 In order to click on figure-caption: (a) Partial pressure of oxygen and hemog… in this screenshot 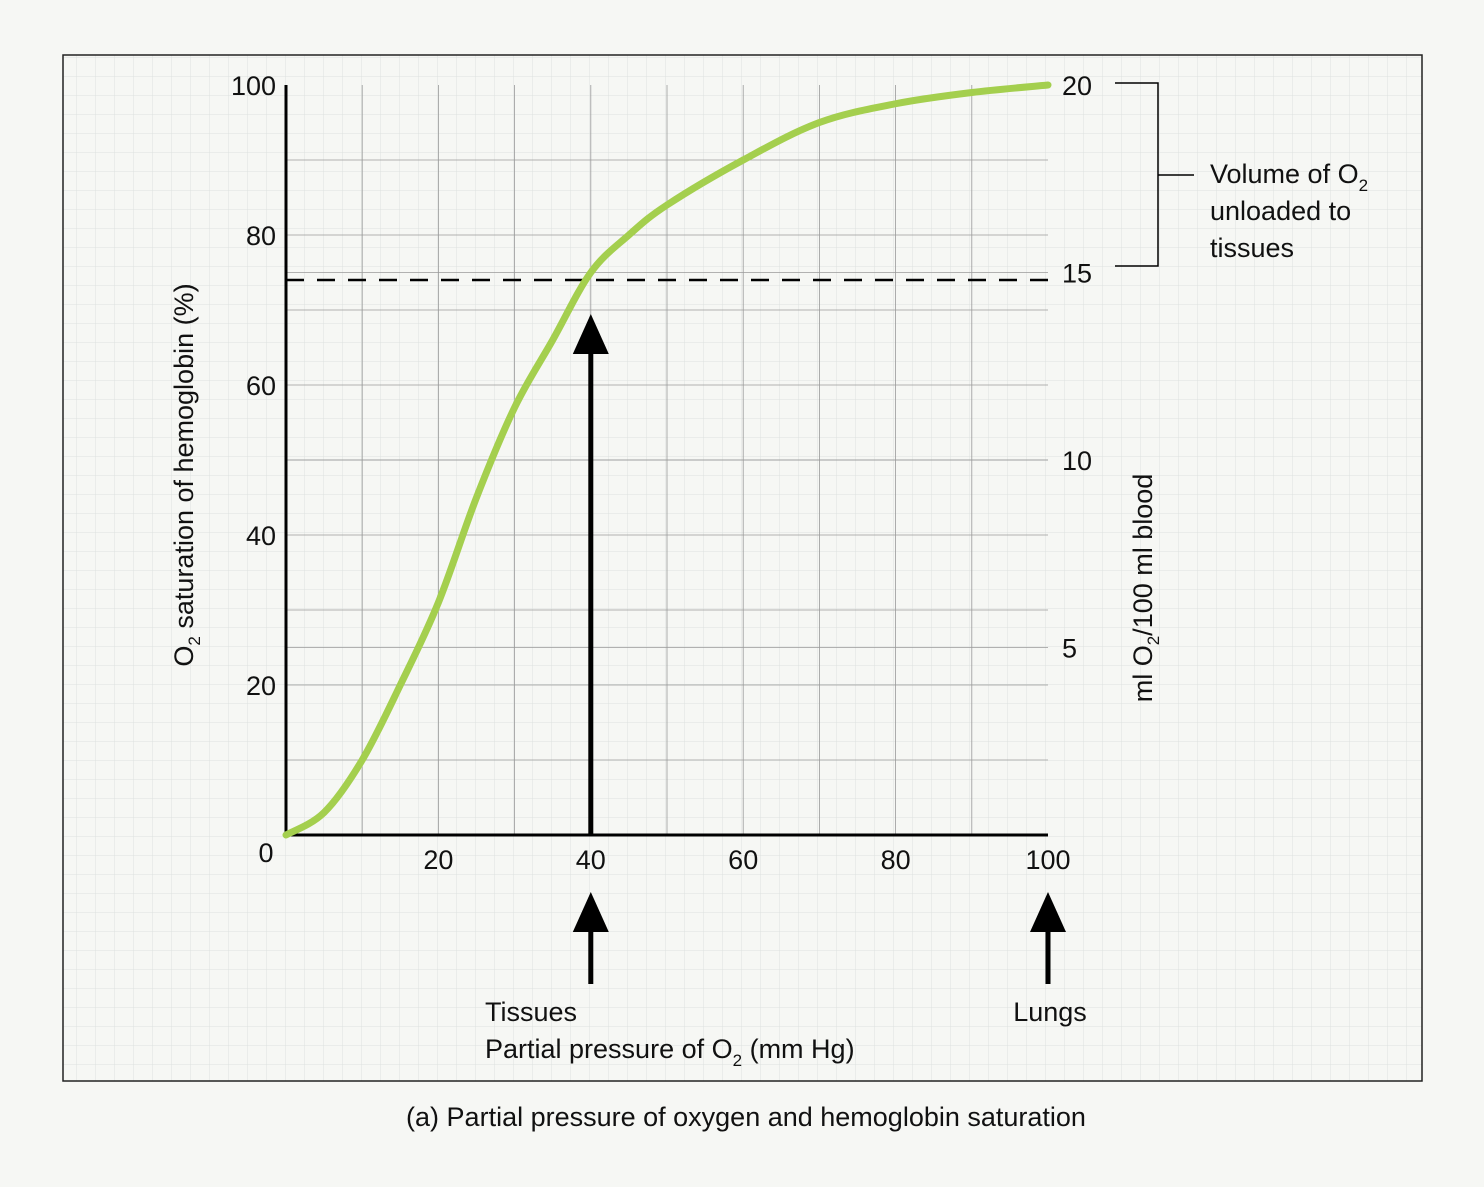, I will do `click(746, 1117)`.